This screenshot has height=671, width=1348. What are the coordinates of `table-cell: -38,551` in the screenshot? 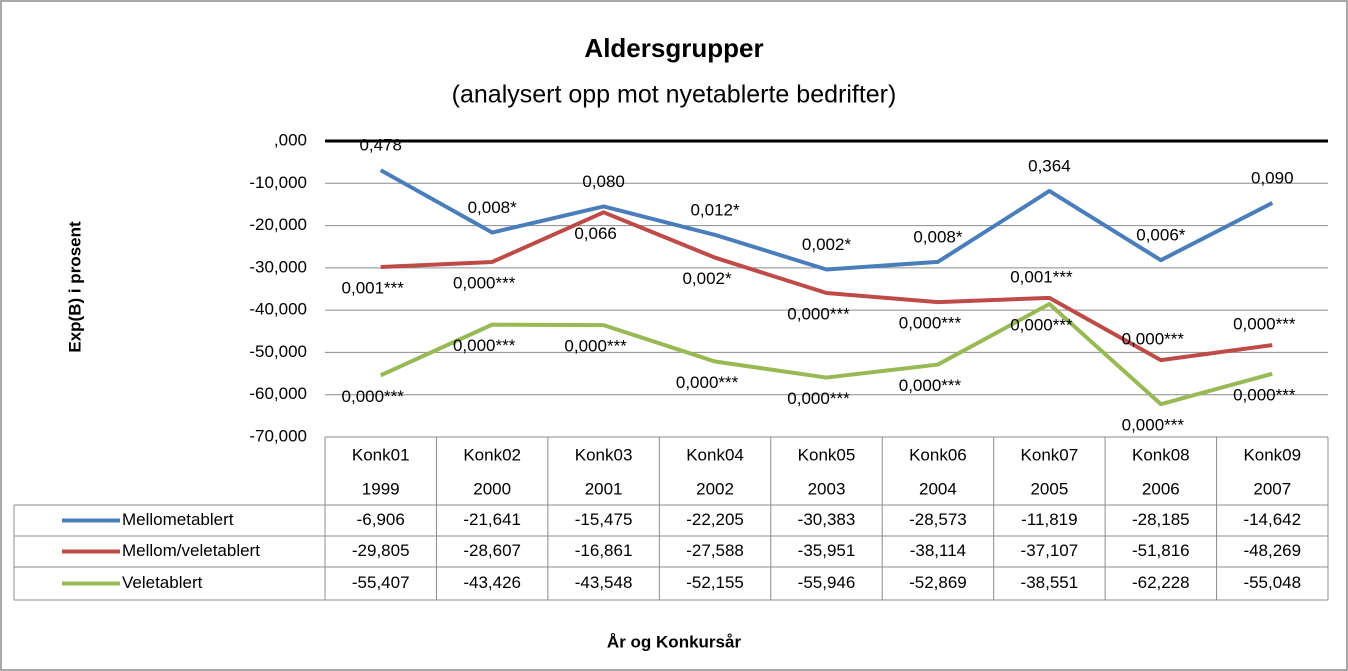 It's located at (1050, 582).